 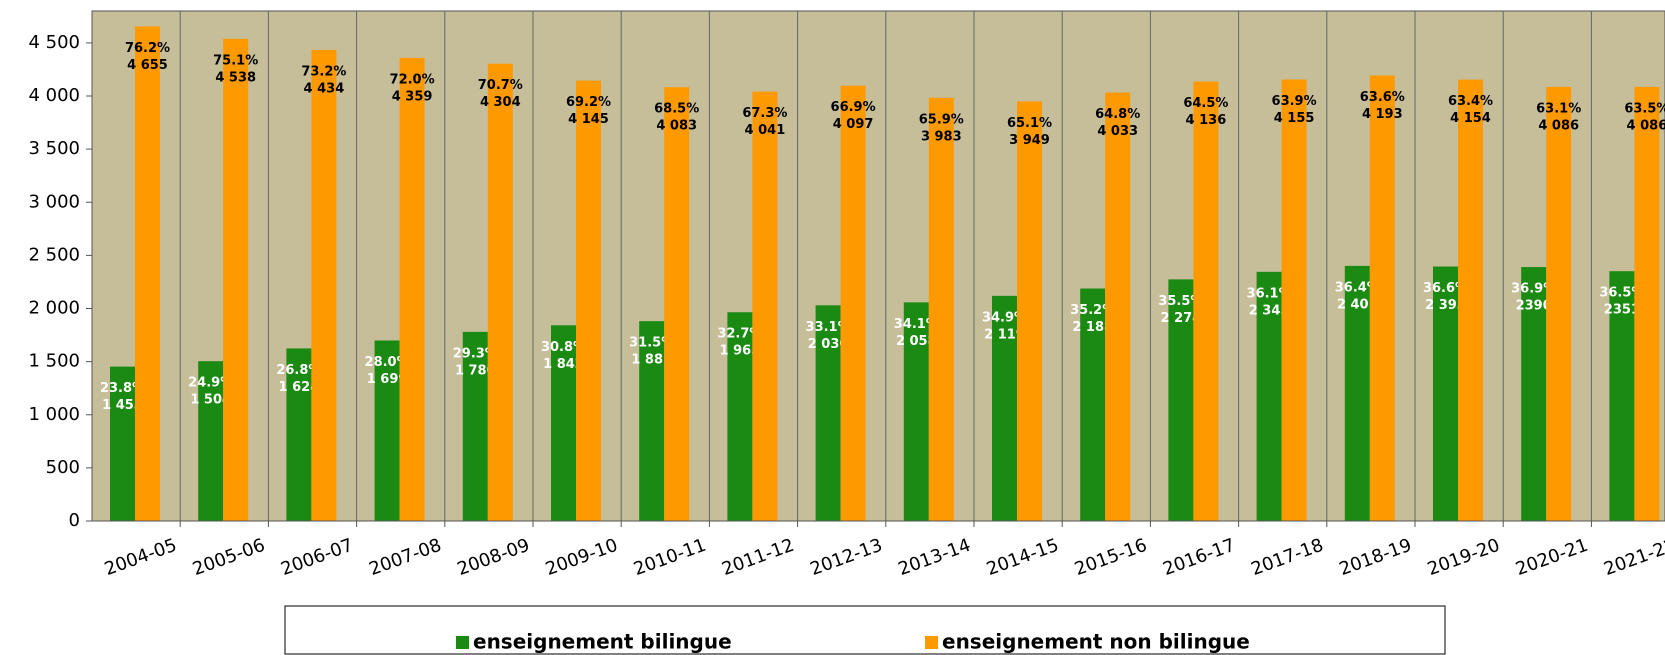 I want to click on value-label: 1 699, so click(x=387, y=379).